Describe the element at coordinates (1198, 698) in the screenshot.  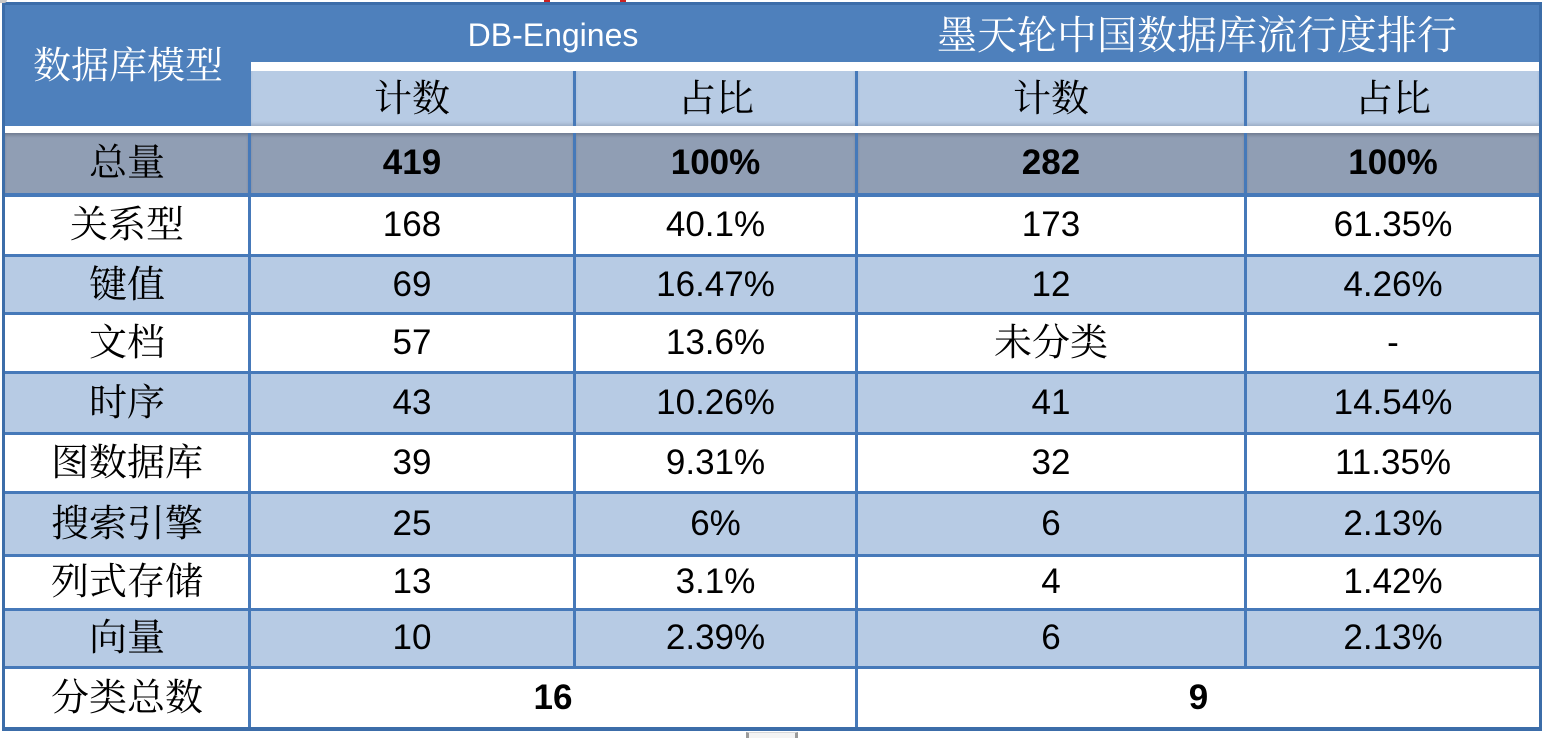
I see `footer-modb-total: 9` at that location.